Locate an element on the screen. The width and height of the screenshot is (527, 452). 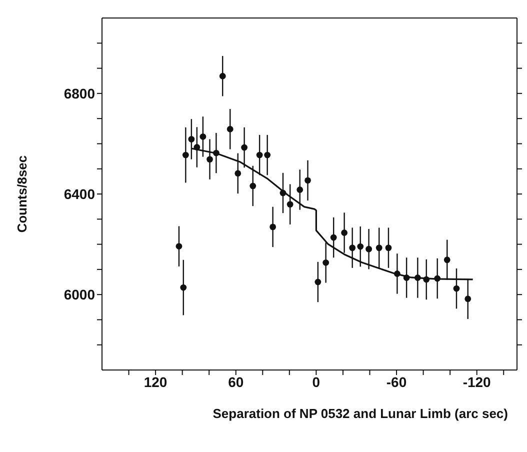
y-tick-label: 6400 is located at coordinates (80, 194).